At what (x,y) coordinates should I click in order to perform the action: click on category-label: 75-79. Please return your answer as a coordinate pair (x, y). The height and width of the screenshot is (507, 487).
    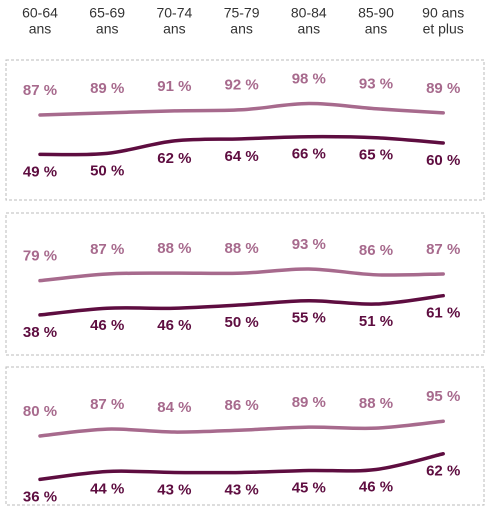
    Looking at the image, I should click on (242, 13).